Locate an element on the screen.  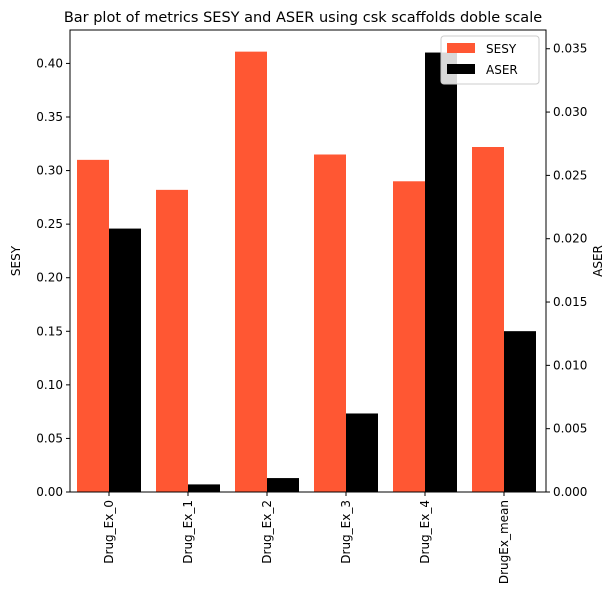
legend-swatch-aser is located at coordinates (461, 69).